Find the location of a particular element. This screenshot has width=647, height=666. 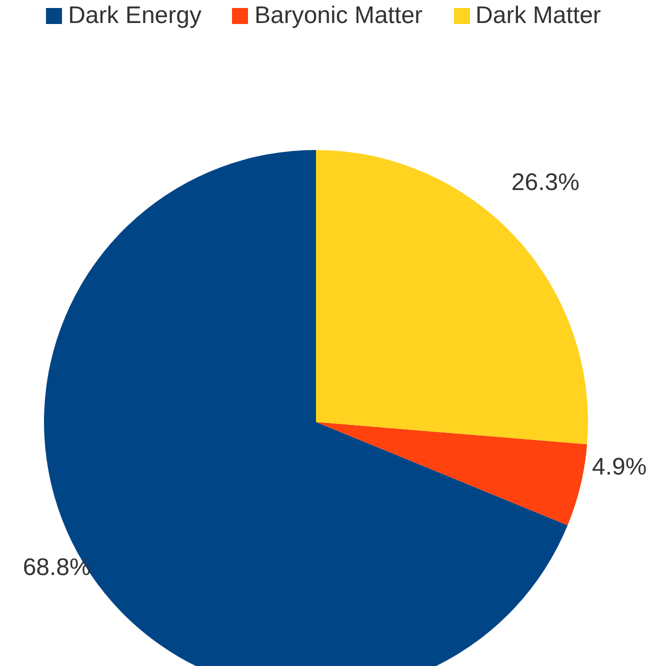

legend-label: Dark Energy is located at coordinates (135, 16).